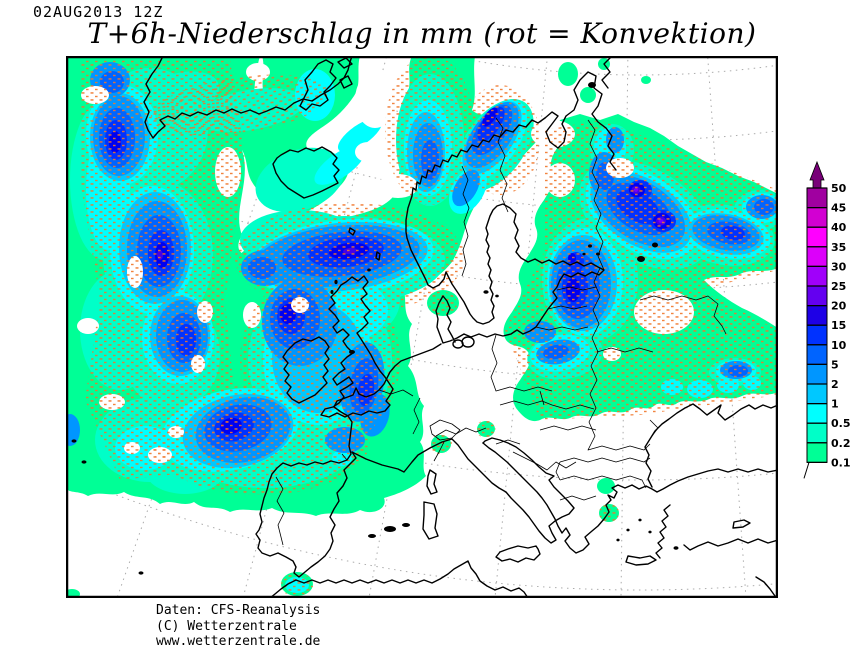 The height and width of the screenshot is (657, 850). What do you see at coordinates (580, 121) in the screenshot?
I see `coast-kanin-whitesea` at bounding box center [580, 121].